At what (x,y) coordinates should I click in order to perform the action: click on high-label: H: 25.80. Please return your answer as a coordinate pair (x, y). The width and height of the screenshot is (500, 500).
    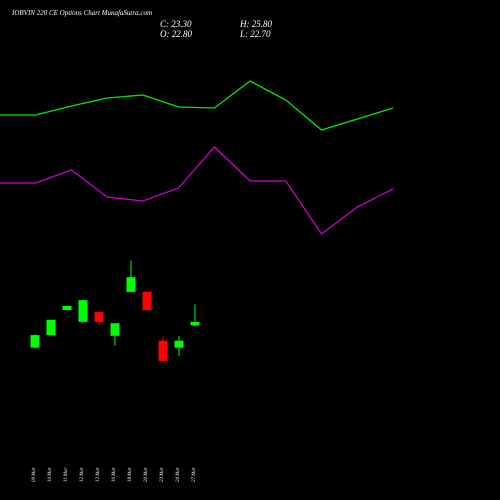
    Looking at the image, I should click on (255, 24).